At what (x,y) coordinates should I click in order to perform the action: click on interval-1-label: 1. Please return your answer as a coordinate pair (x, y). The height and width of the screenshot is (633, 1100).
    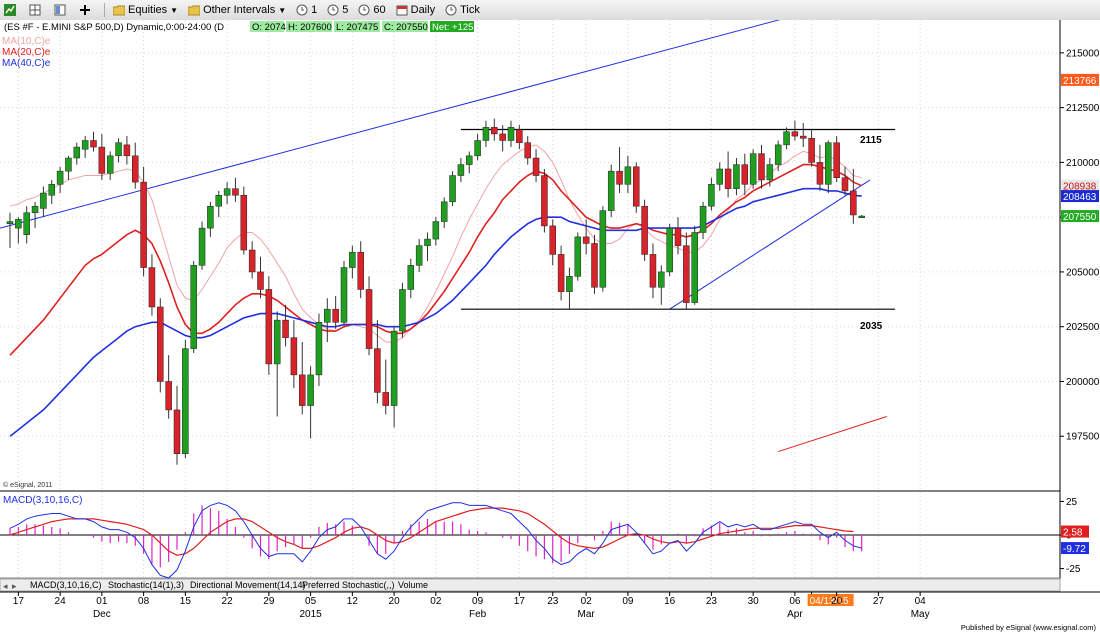
    Looking at the image, I should click on (314, 10).